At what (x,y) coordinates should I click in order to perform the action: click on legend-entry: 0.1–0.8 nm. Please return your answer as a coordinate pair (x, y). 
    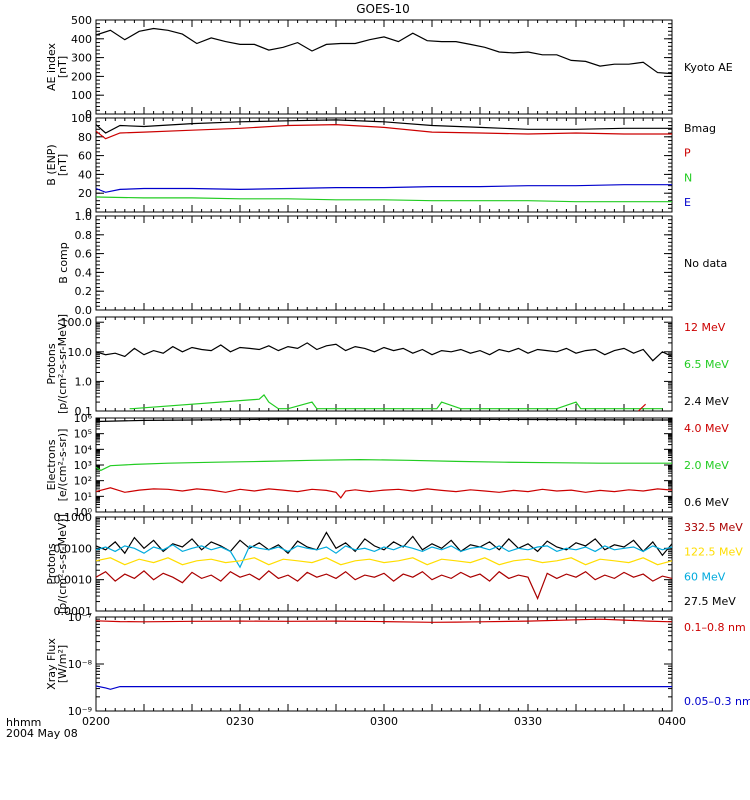
    Looking at the image, I should click on (715, 627).